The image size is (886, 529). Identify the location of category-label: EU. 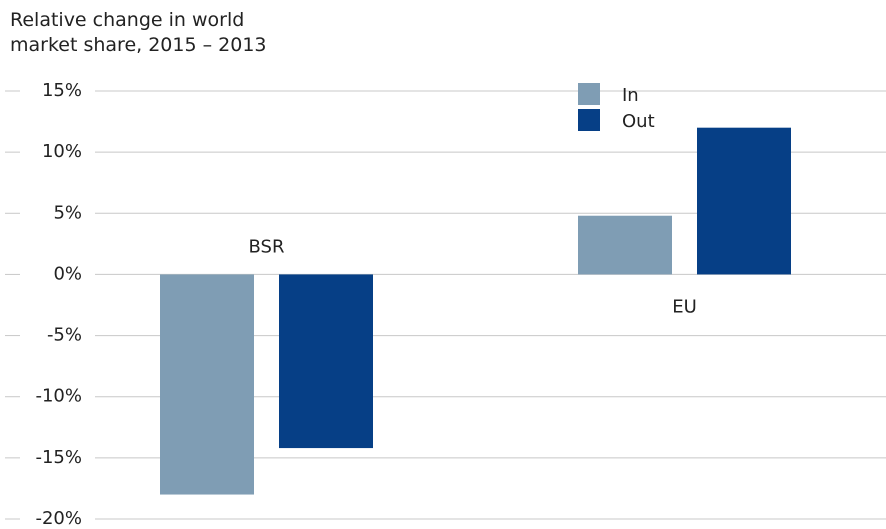
(684, 306).